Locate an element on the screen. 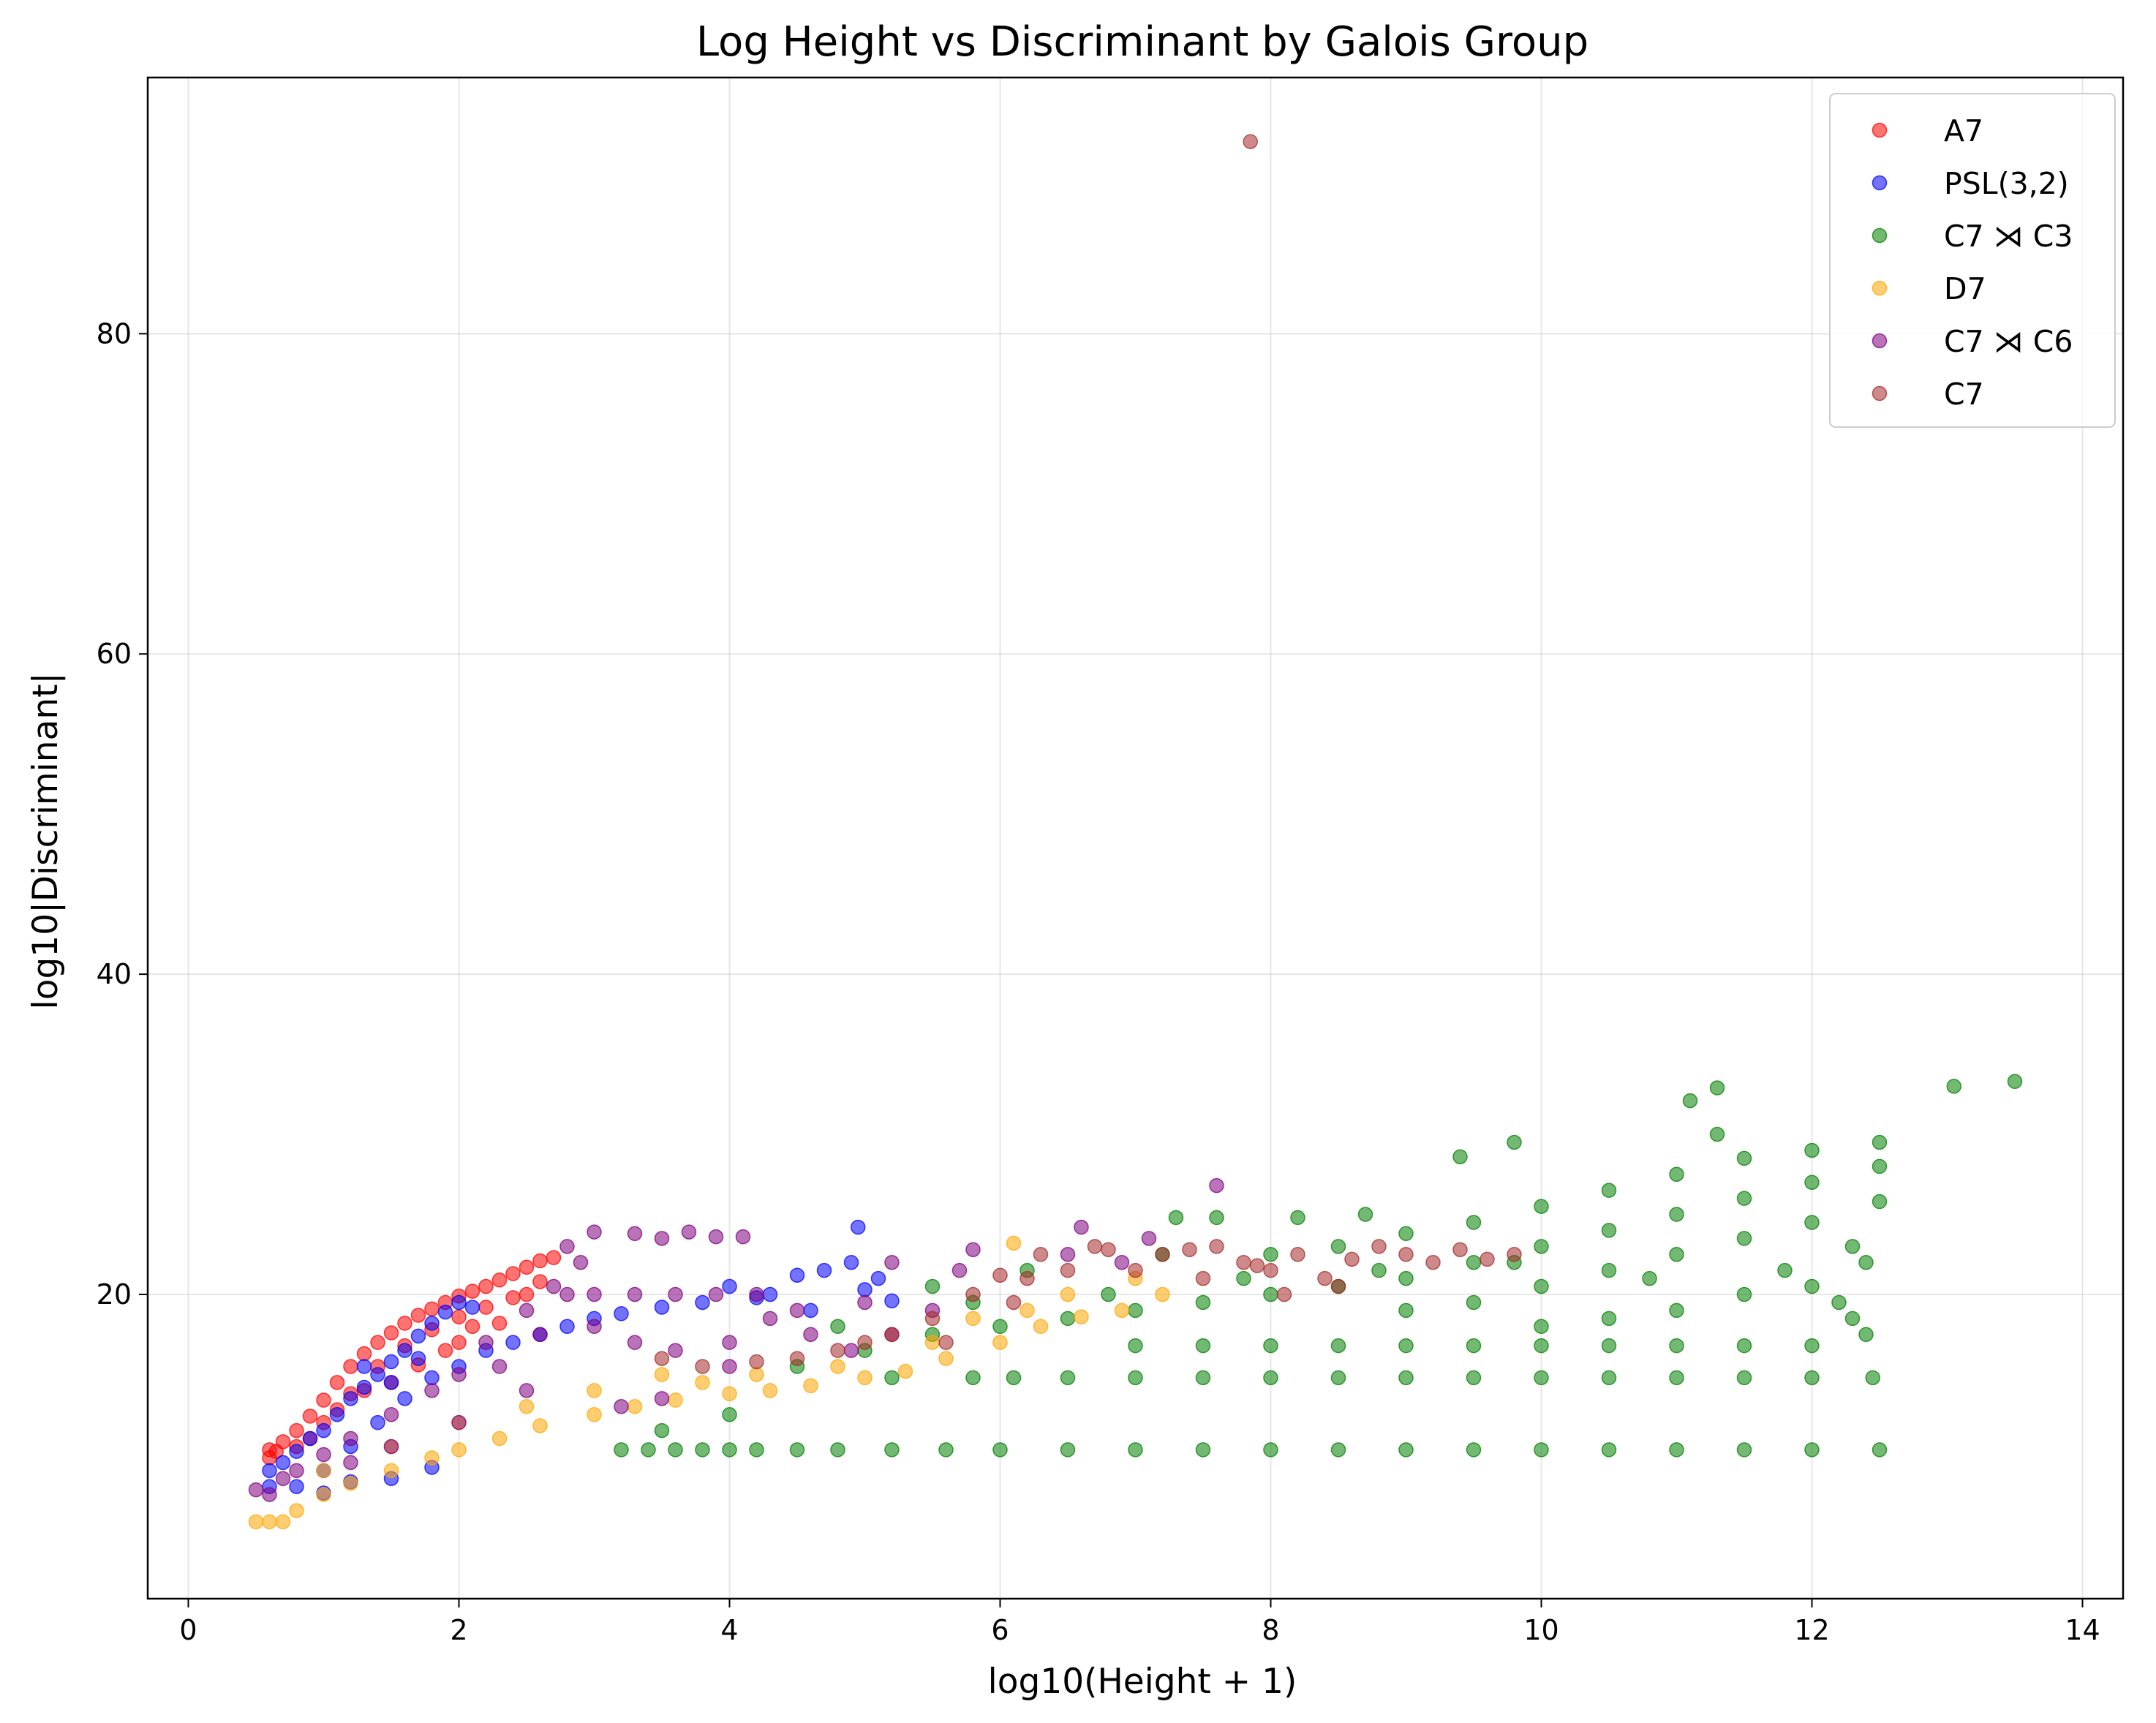  x-tick-label: 4 is located at coordinates (729, 1630).